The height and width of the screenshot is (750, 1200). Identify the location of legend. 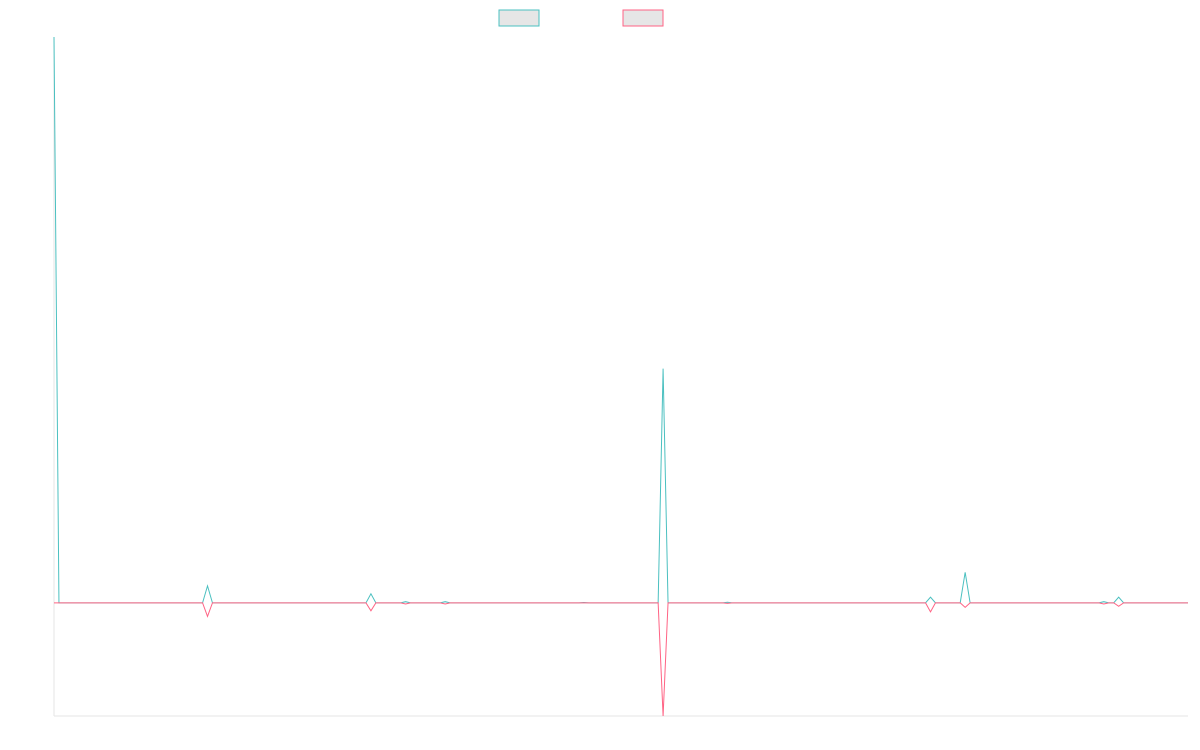
(581, 18).